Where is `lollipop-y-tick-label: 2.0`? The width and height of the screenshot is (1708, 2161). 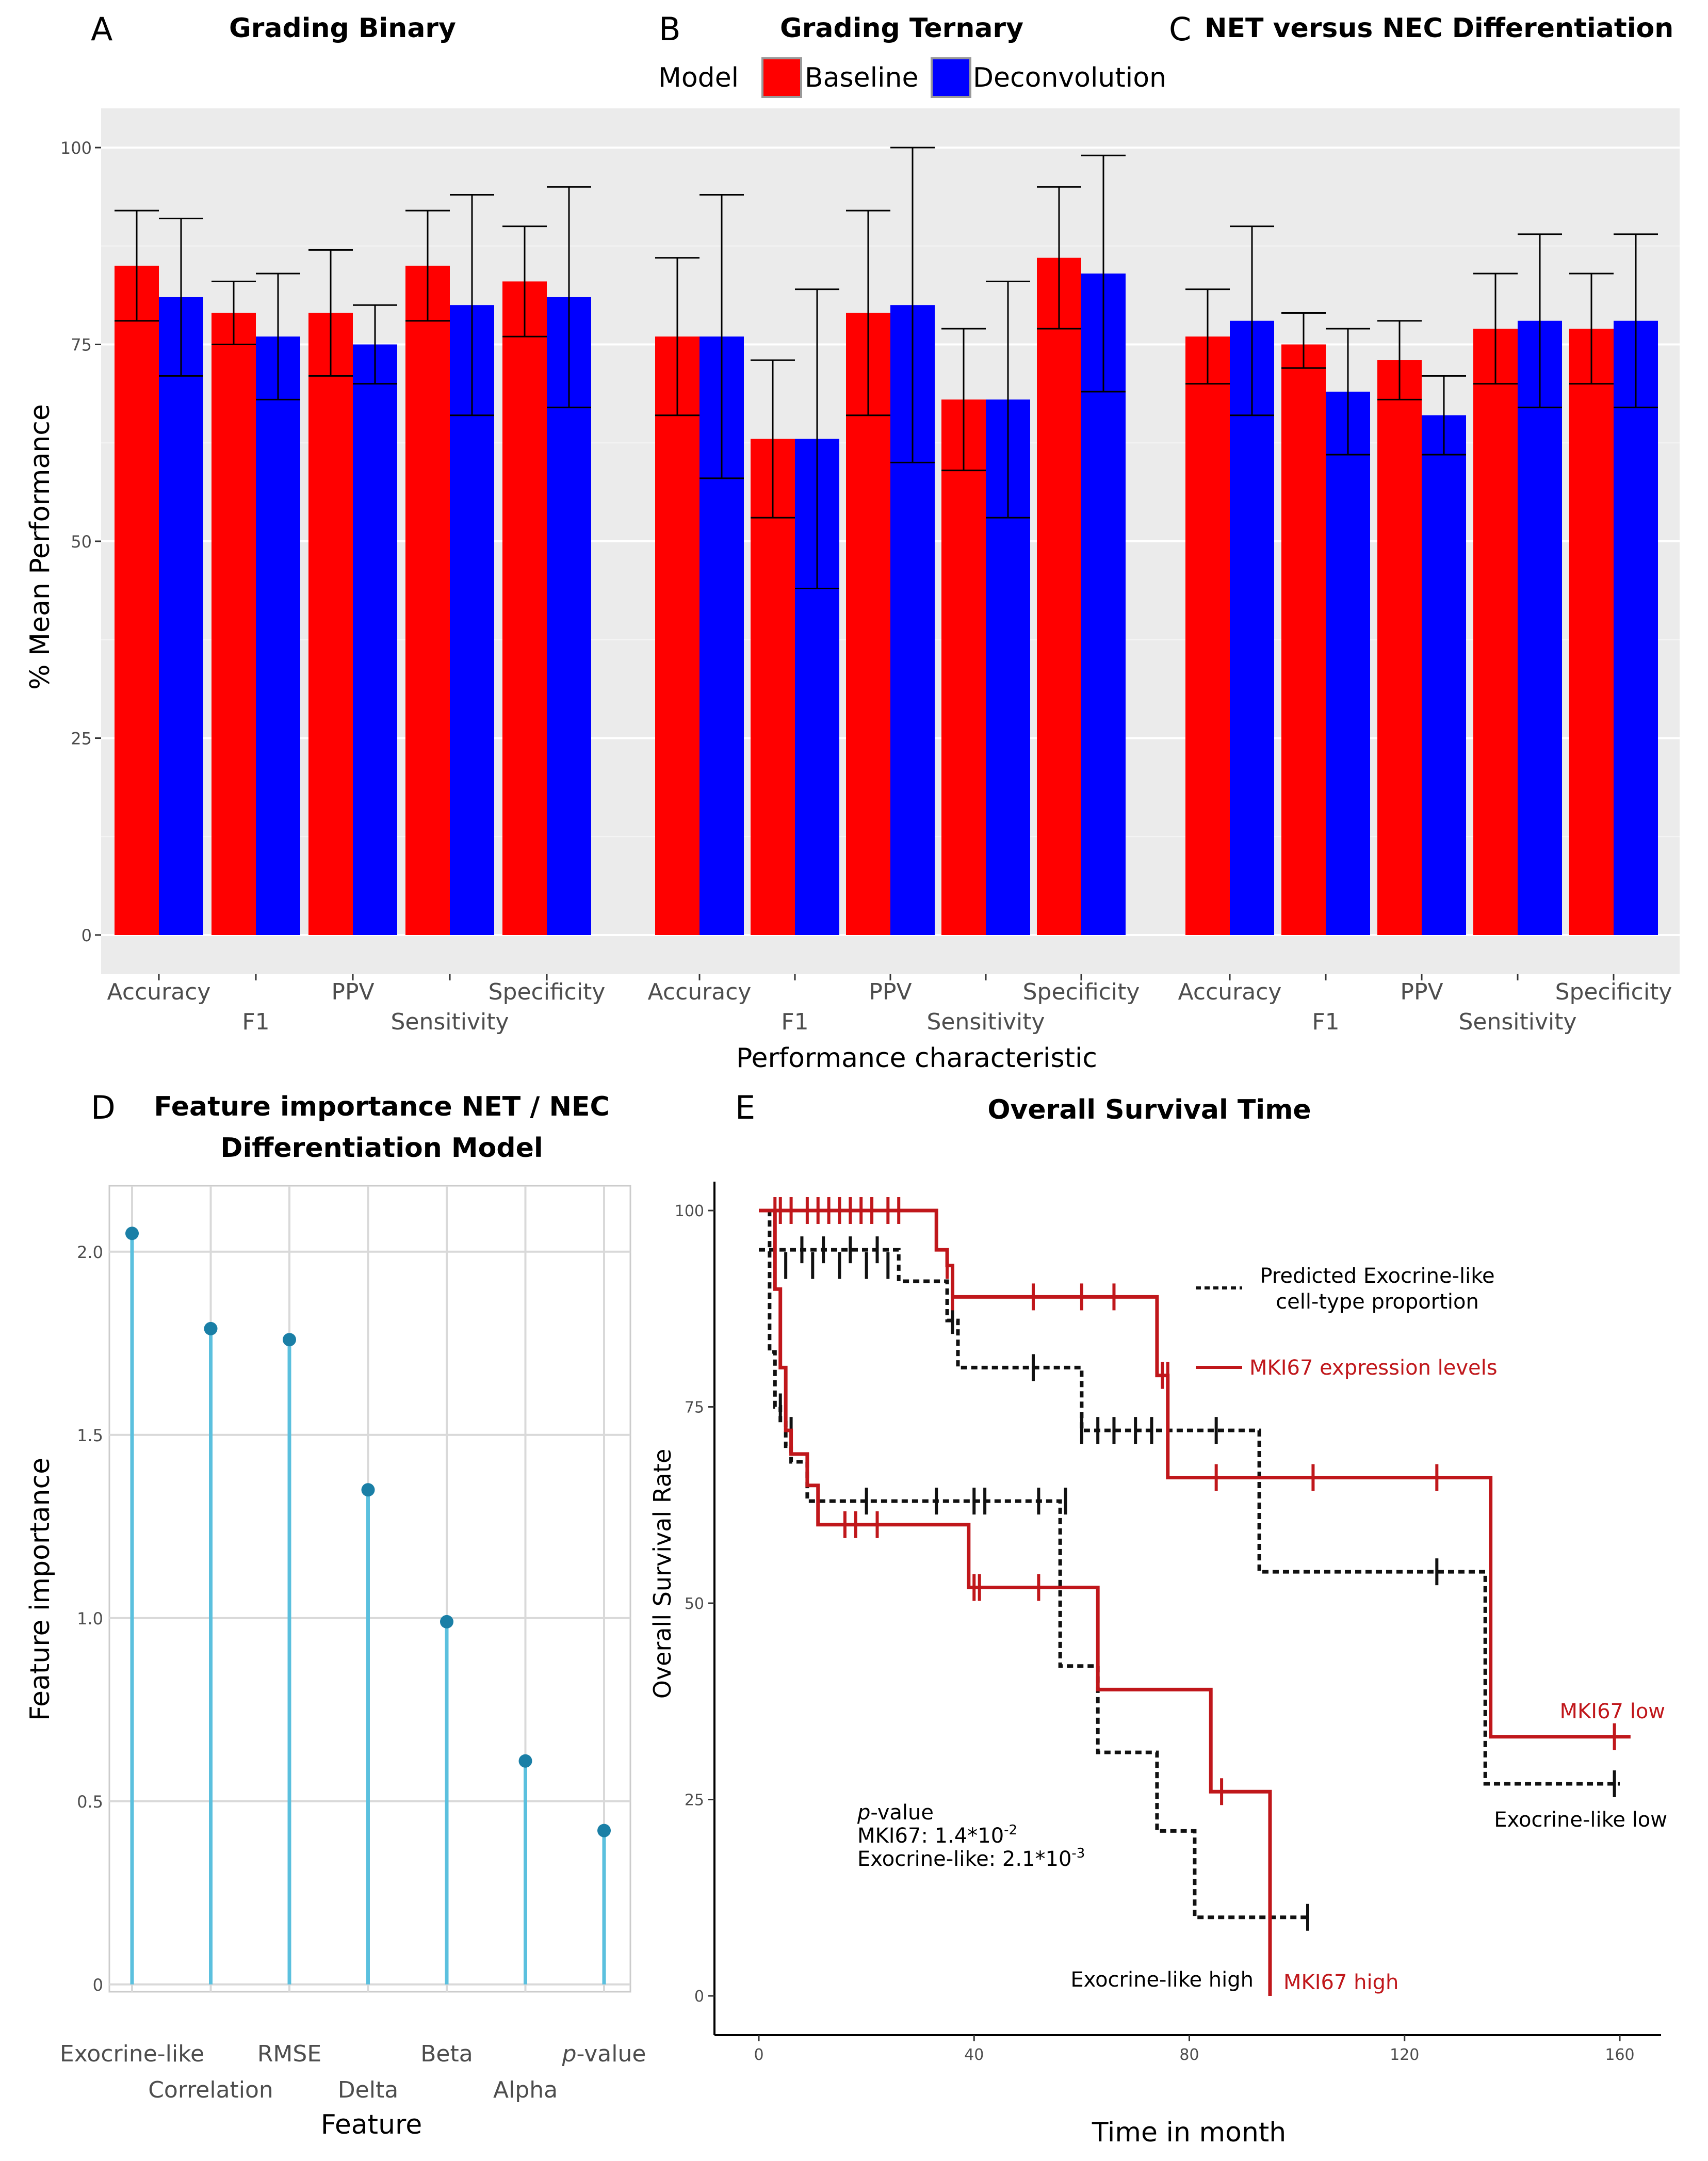 lollipop-y-tick-label: 2.0 is located at coordinates (90, 1252).